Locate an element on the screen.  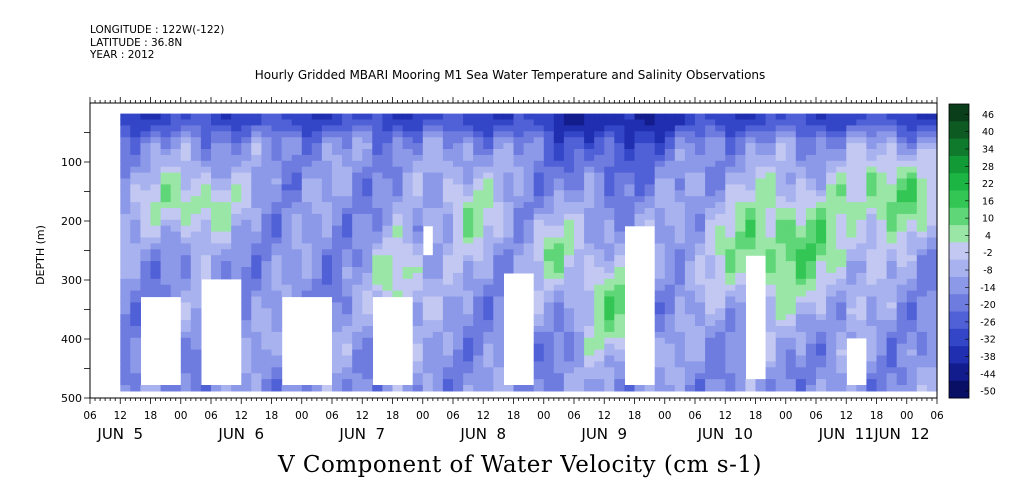
x-day-label: JUN 12 is located at coordinates (901, 434).